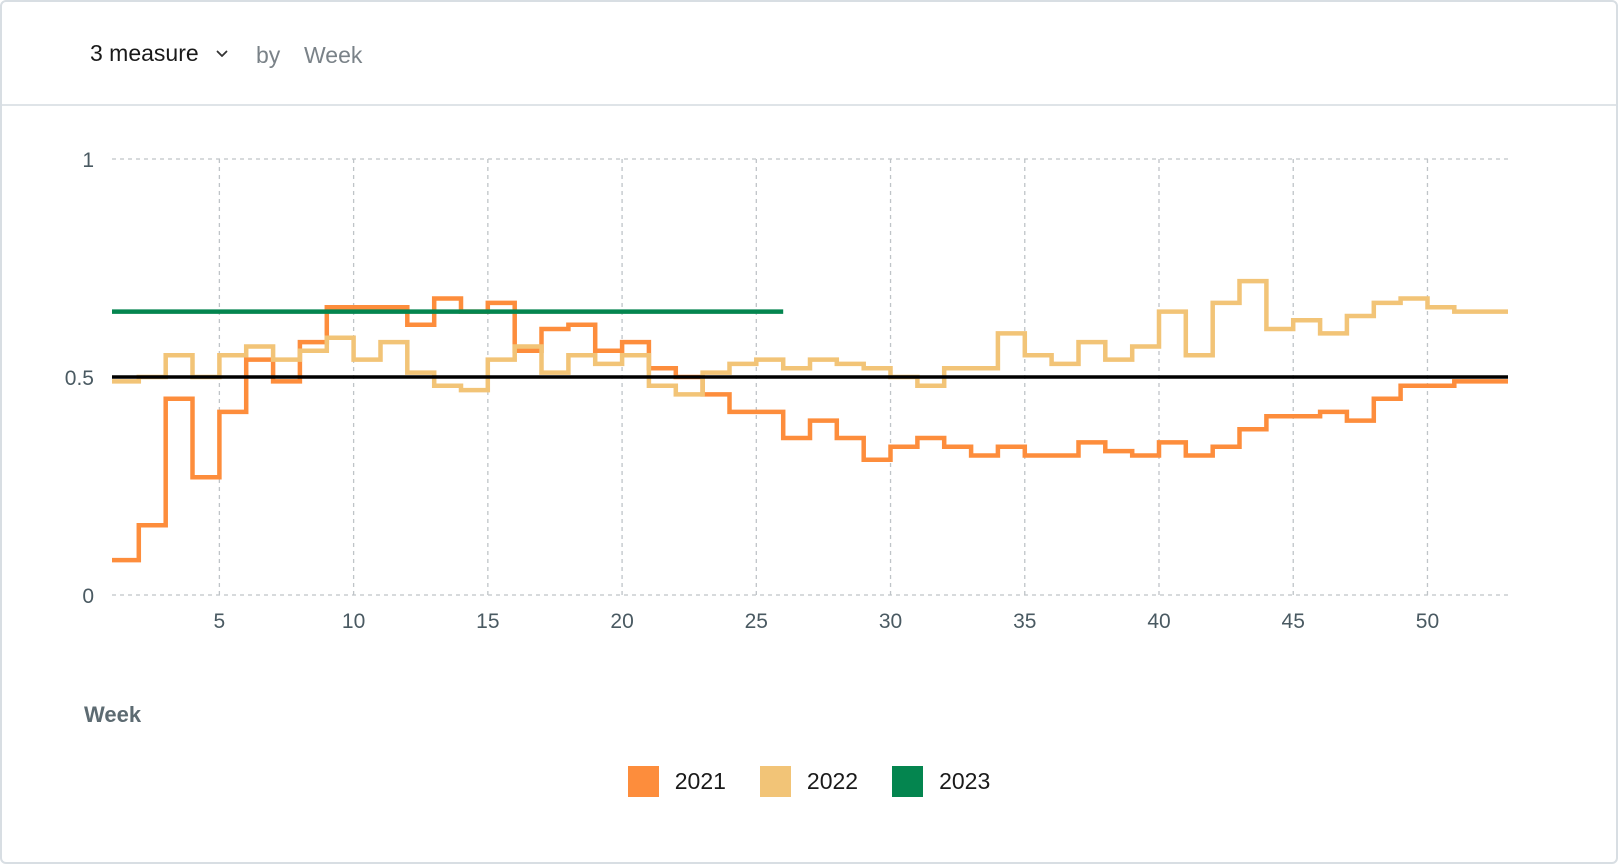 The width and height of the screenshot is (1618, 864). What do you see at coordinates (890, 621) in the screenshot?
I see `x-tick-label: 30` at bounding box center [890, 621].